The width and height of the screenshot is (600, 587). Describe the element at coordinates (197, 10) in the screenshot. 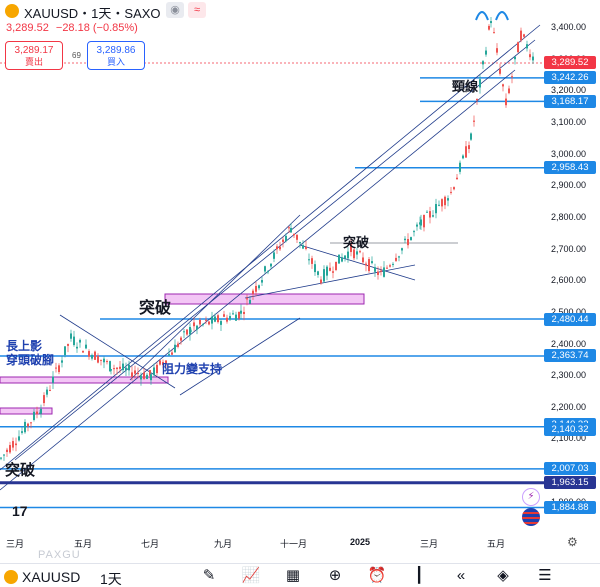

I see `wave-icon: ≈` at that location.